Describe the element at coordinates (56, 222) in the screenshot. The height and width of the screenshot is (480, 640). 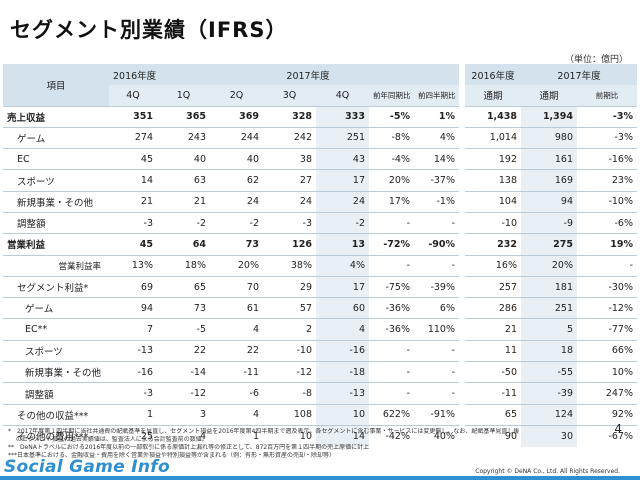
I see `row-label: 調整額` at that location.